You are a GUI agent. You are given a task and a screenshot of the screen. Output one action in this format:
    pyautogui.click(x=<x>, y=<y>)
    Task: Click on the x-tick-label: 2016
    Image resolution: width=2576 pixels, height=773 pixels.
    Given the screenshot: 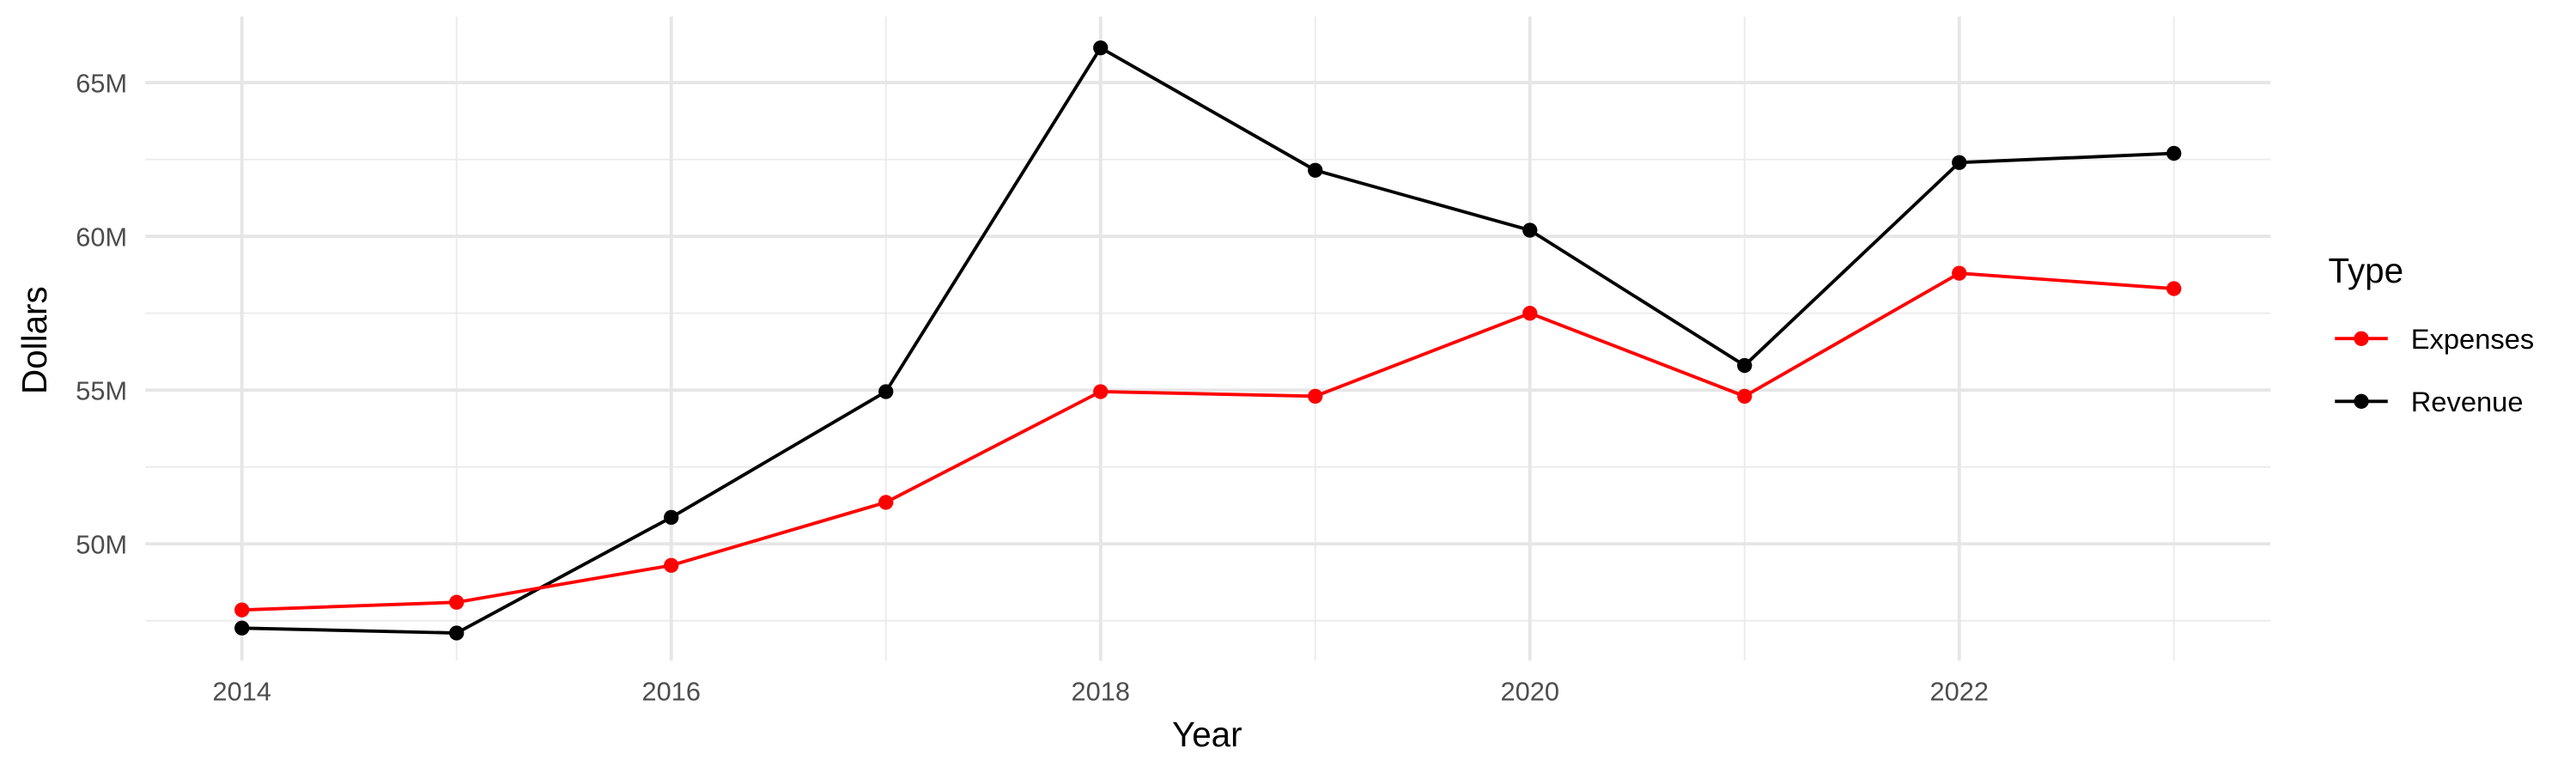 What is the action you would take?
    pyautogui.click(x=671, y=691)
    